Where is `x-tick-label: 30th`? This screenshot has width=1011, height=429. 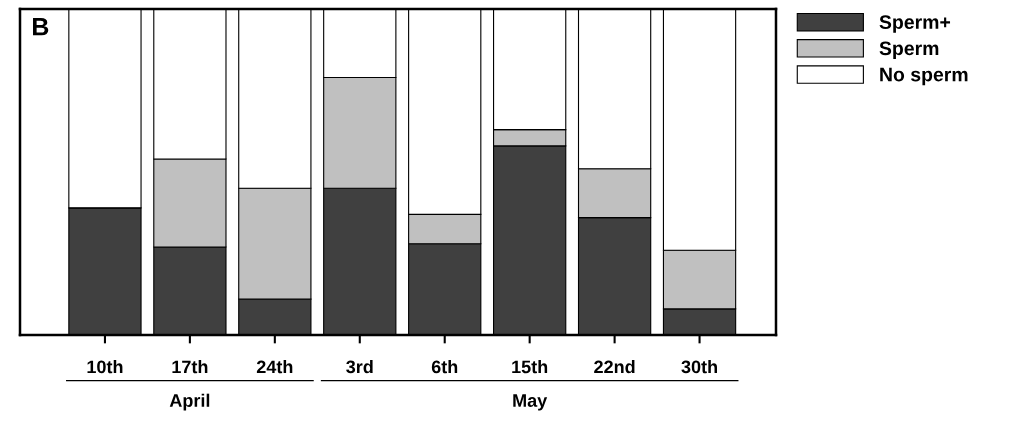
x-tick-label: 30th is located at coordinates (699, 367).